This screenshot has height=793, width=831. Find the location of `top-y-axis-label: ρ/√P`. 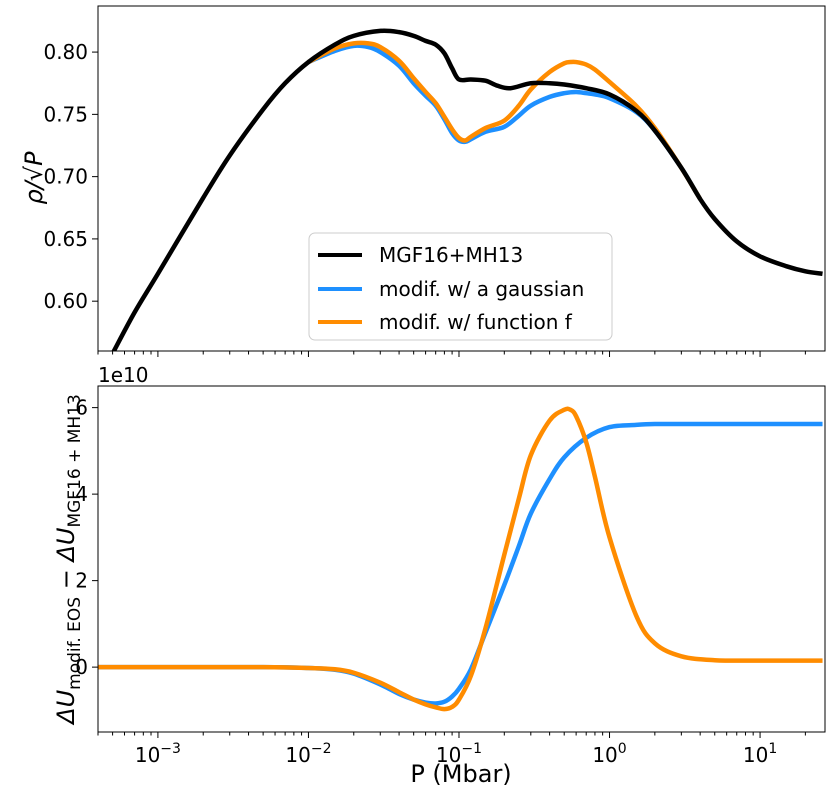

top-y-axis-label: ρ/√P is located at coordinates (34, 178).